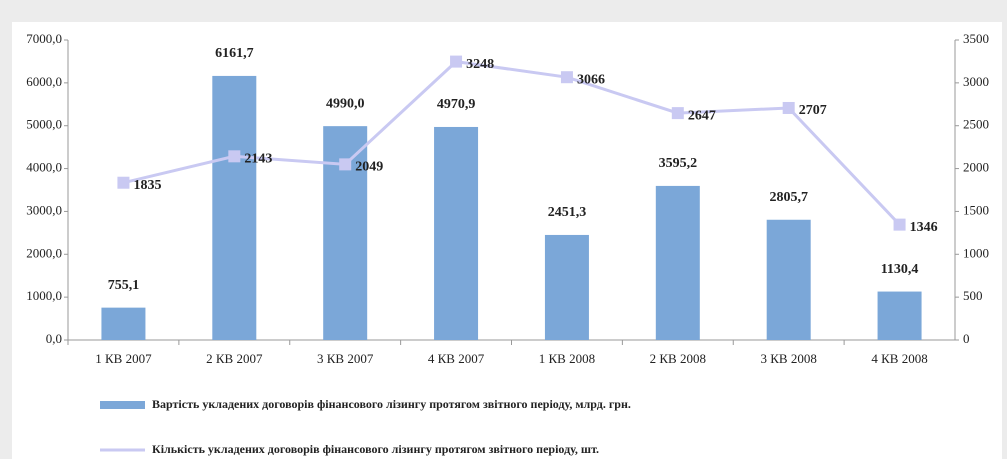 This screenshot has height=459, width=1007. I want to click on x-tick-label: 1 КВ 2007, so click(123, 358).